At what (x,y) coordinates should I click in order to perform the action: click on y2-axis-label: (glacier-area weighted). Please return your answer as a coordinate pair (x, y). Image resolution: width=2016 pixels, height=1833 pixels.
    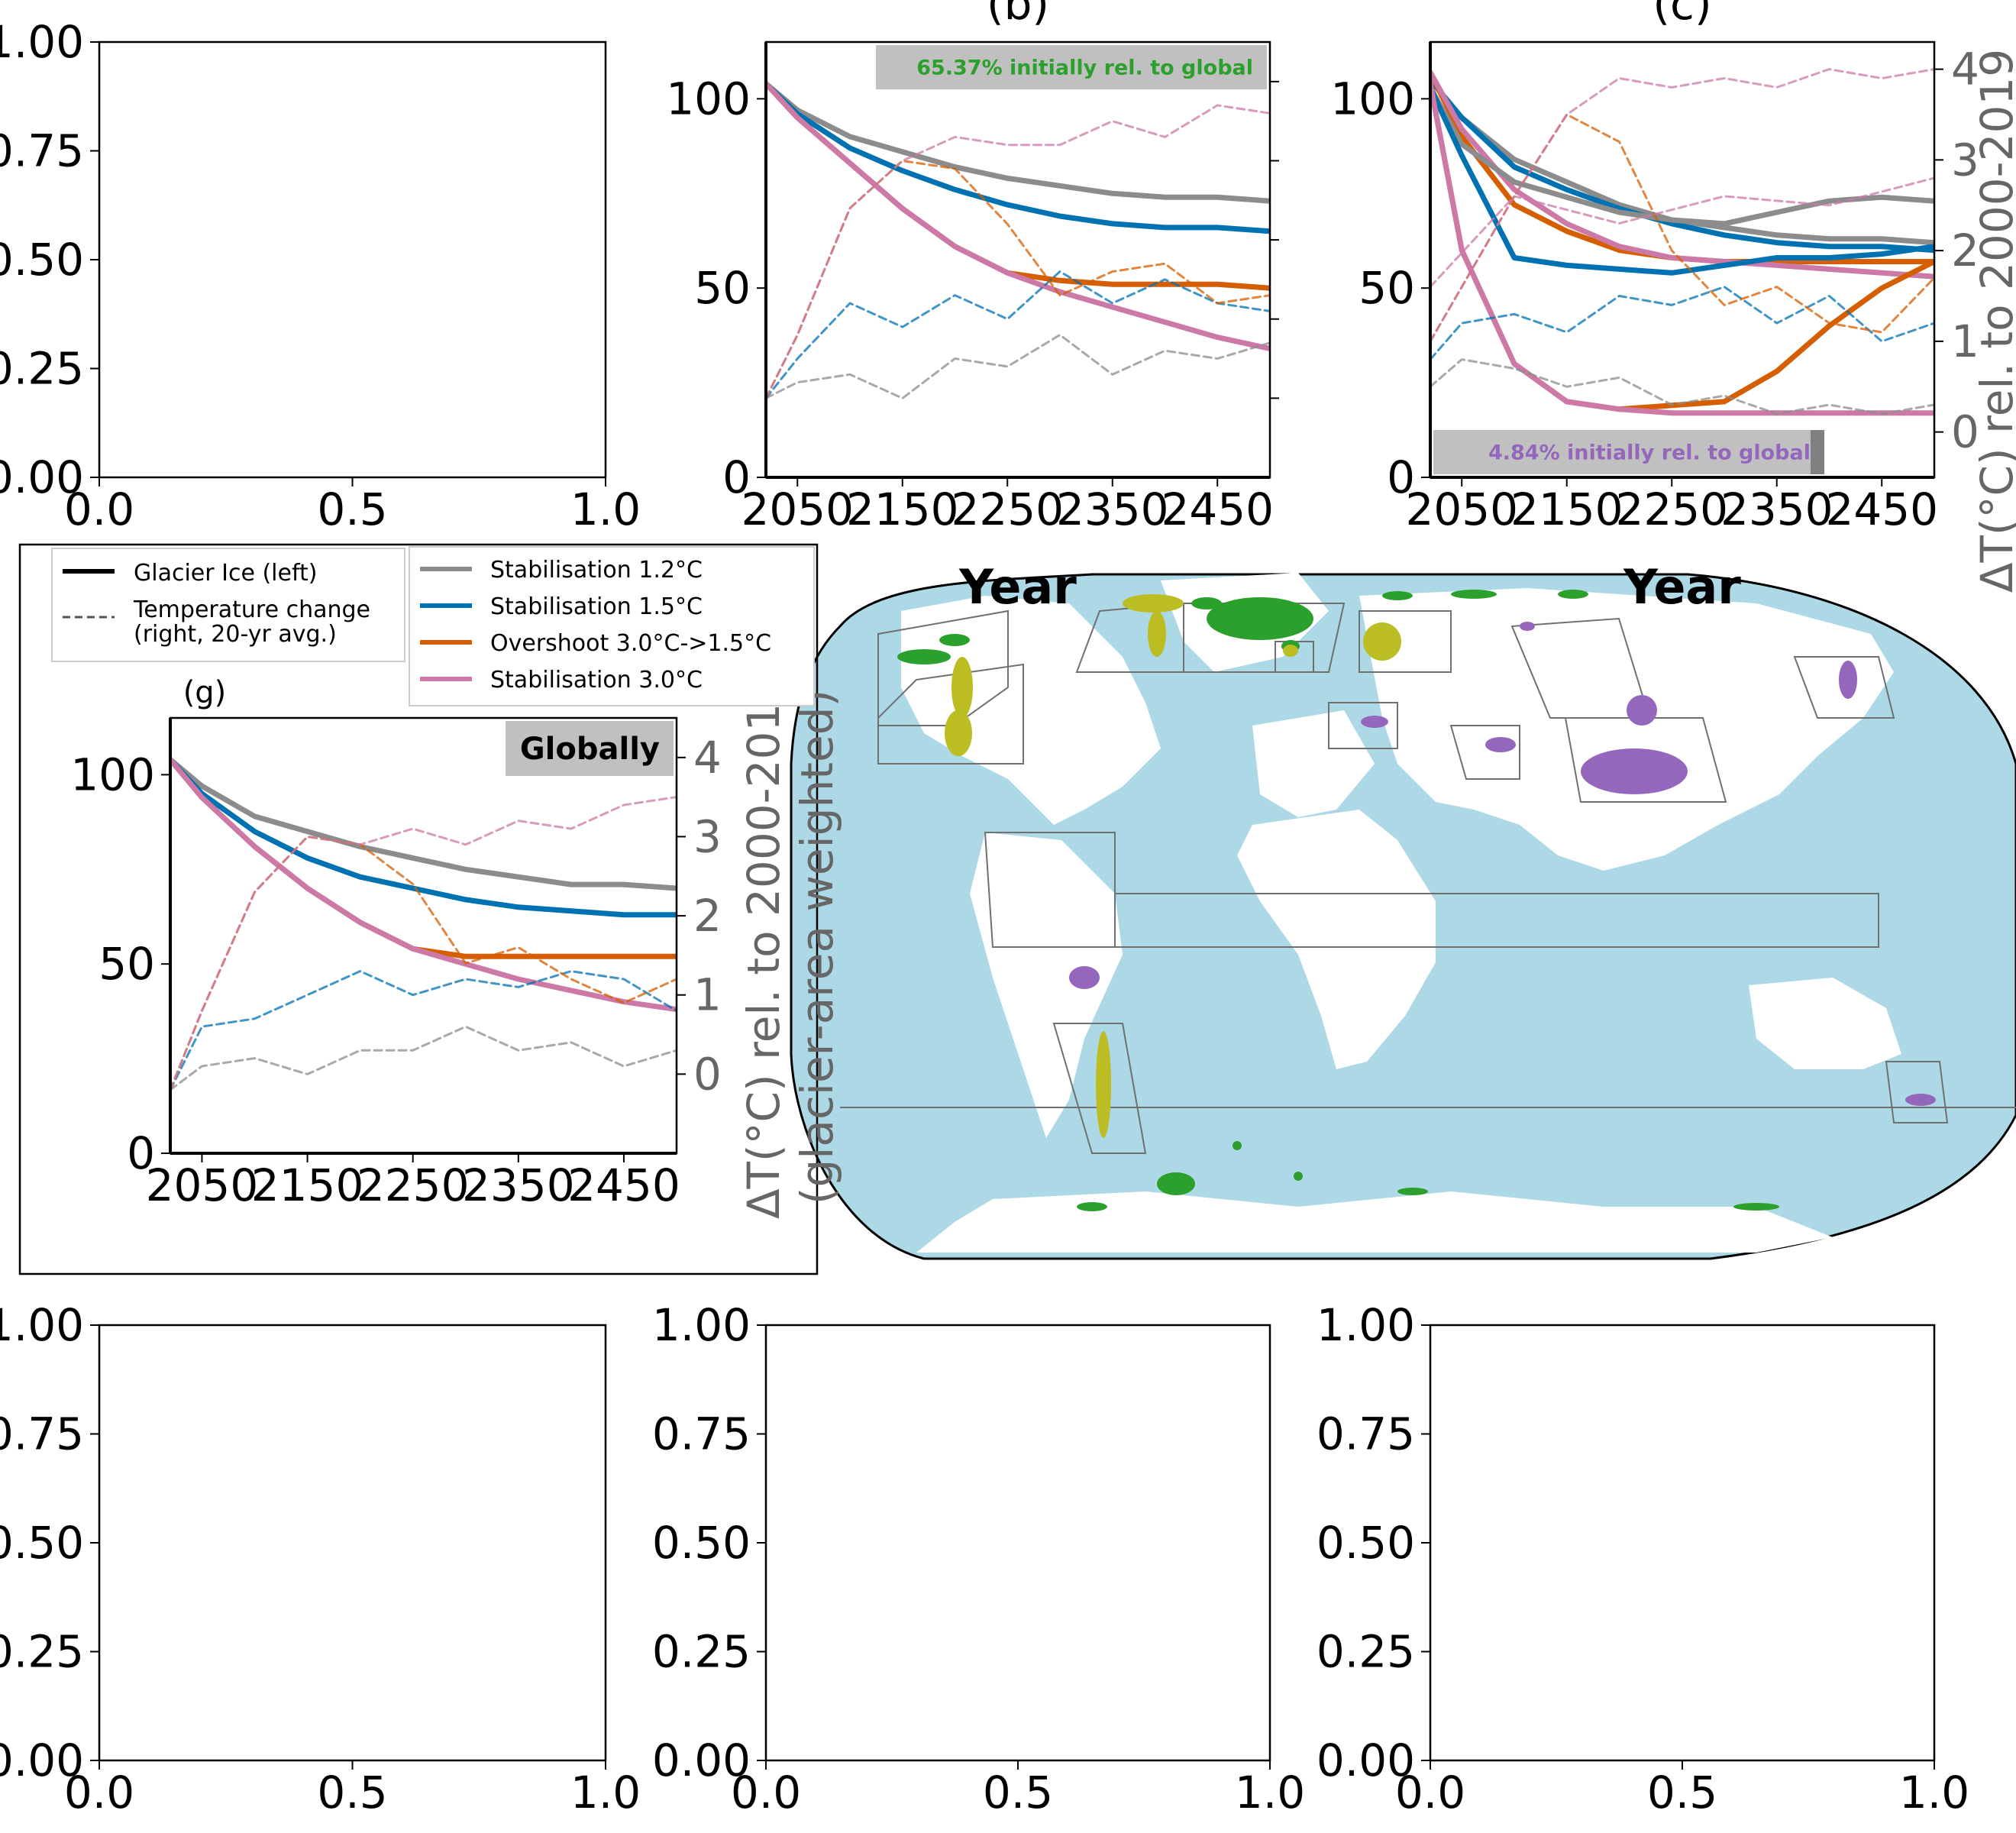
    Looking at the image, I should click on (817, 947).